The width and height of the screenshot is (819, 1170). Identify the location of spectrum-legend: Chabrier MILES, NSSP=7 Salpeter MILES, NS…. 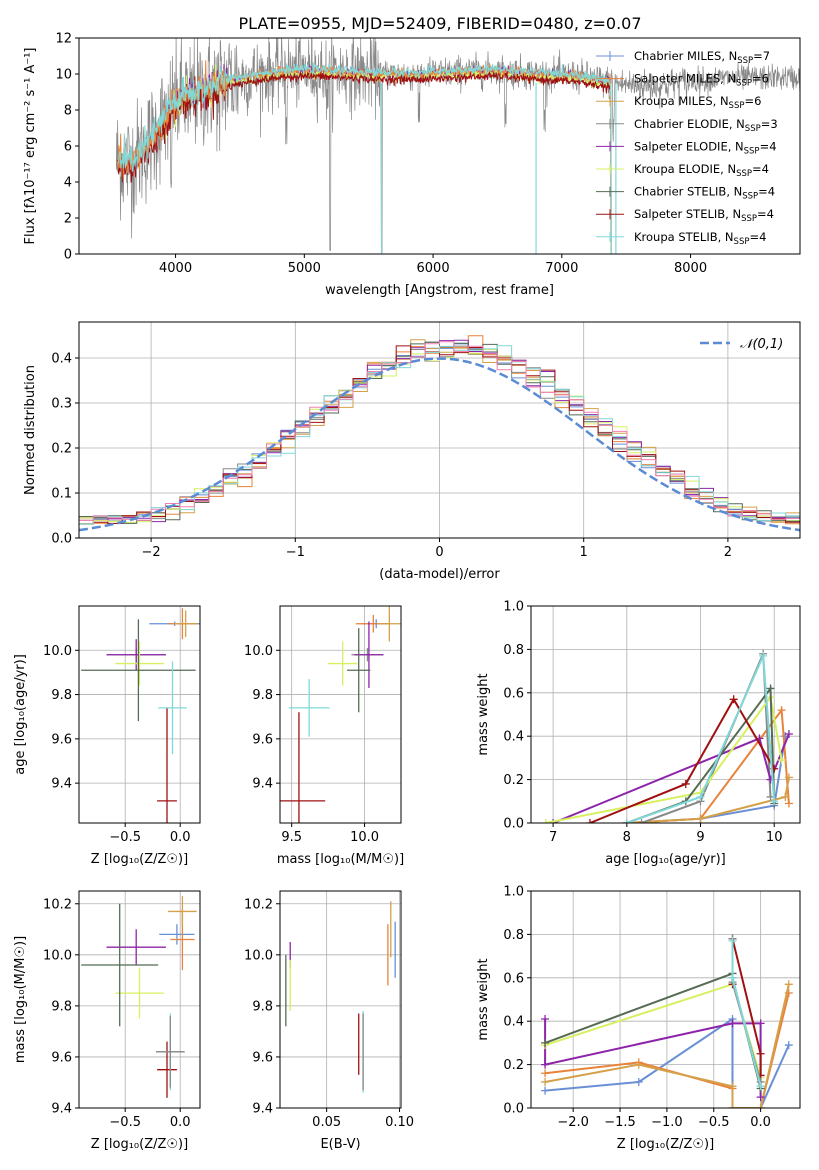
(687, 148).